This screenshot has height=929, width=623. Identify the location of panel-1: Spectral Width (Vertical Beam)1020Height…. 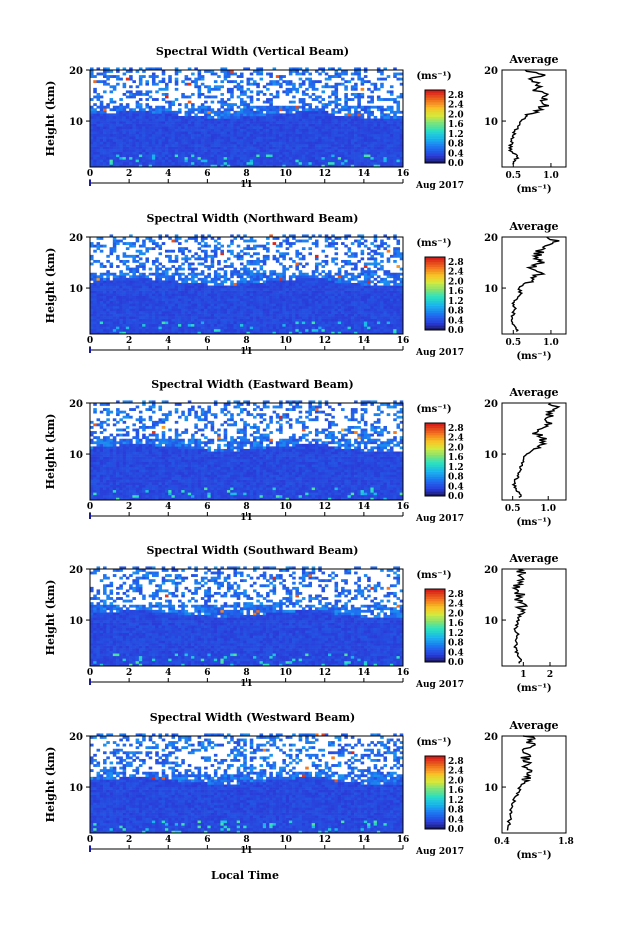
(305, 120).